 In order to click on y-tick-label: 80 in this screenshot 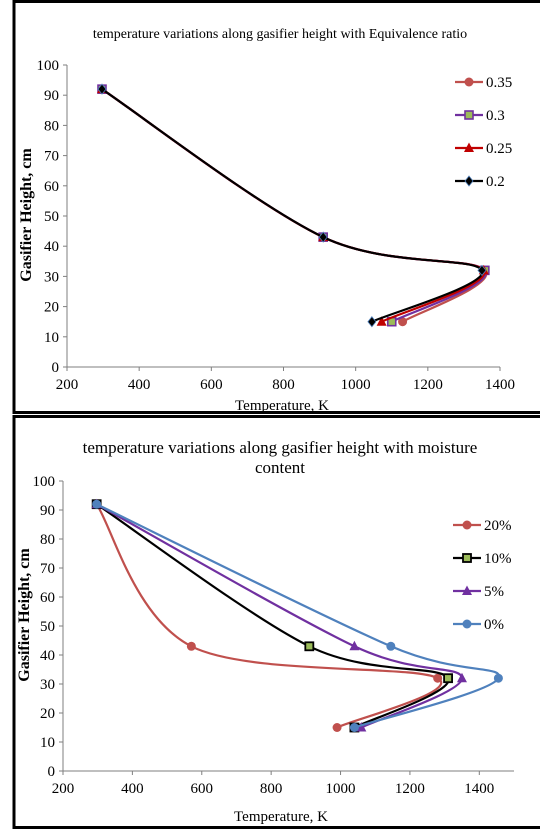, I will do `click(47, 540)`.